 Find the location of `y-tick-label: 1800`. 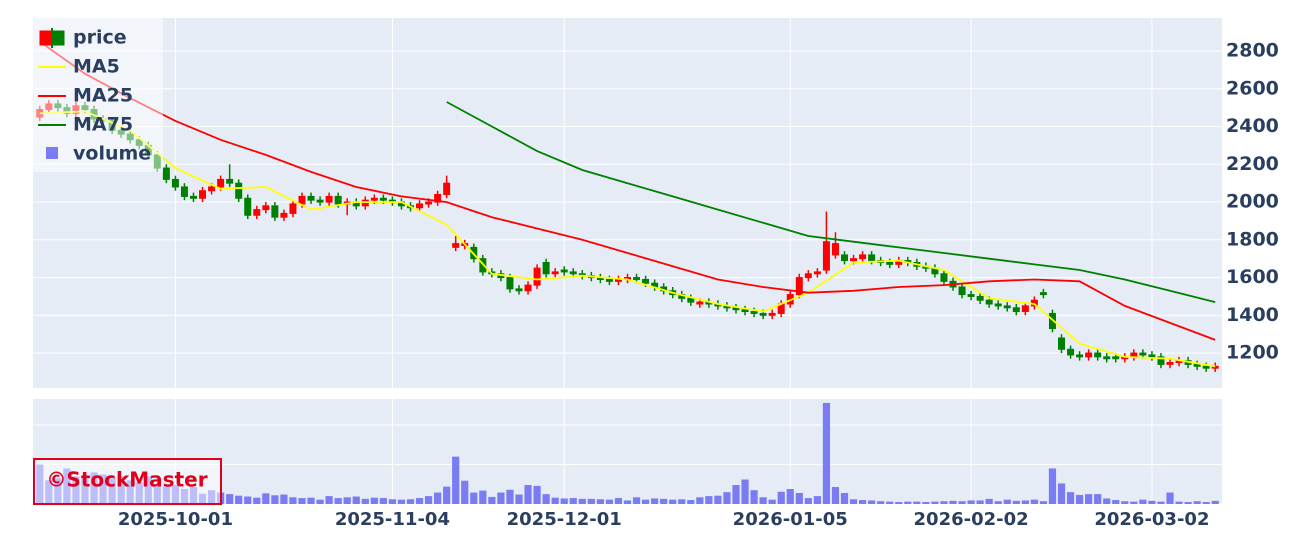

y-tick-label: 1800 is located at coordinates (1252, 239).